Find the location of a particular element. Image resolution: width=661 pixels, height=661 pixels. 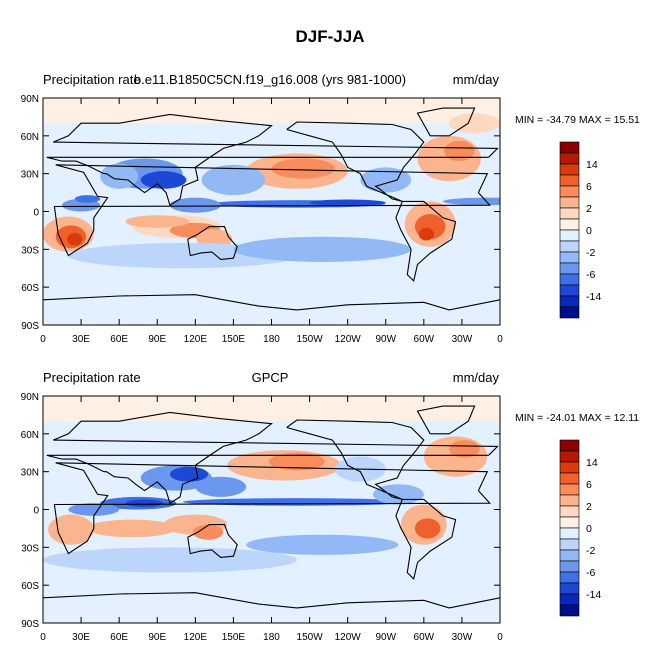

lon-tick-label: 90E is located at coordinates (157, 637).